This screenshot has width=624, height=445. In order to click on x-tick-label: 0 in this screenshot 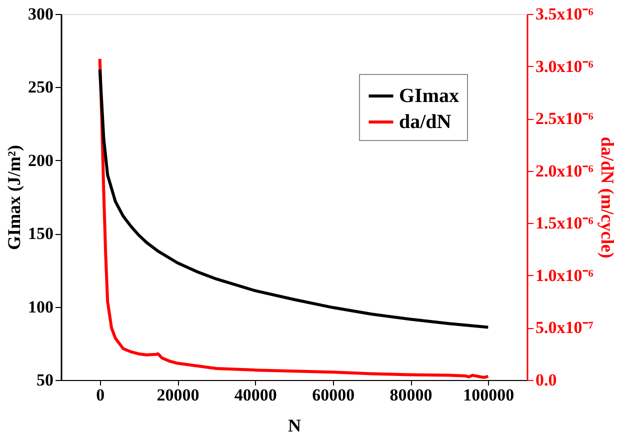, I will do `click(100, 395)`.